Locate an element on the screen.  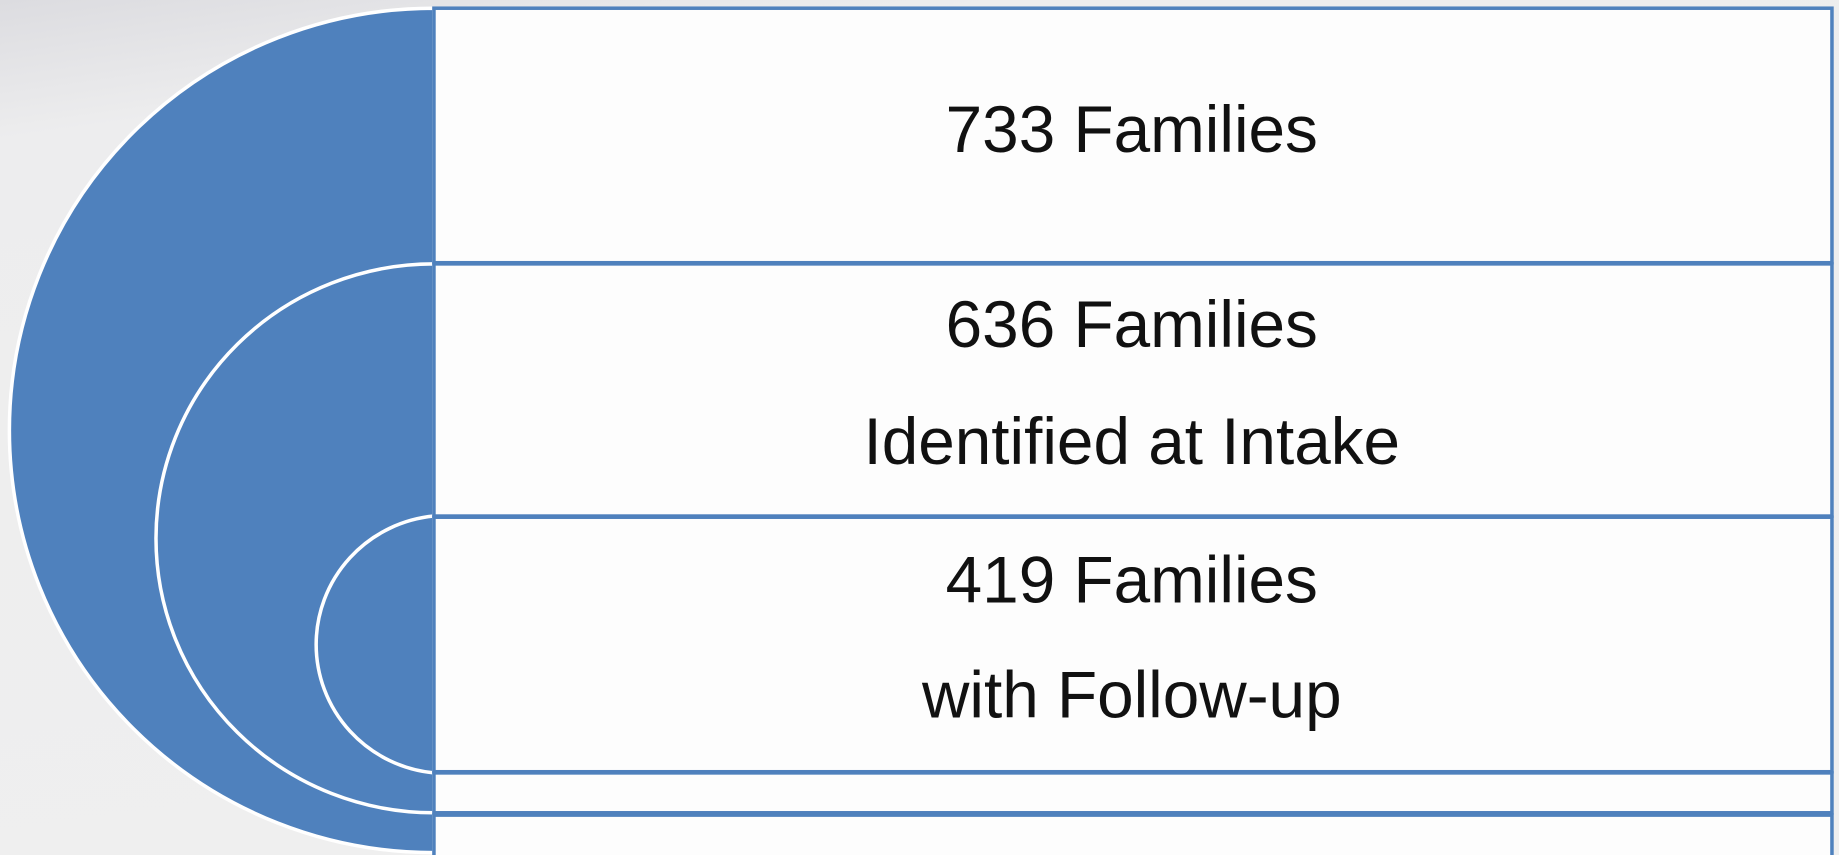
node-text: Identified at Intake is located at coordinates (1131, 441).